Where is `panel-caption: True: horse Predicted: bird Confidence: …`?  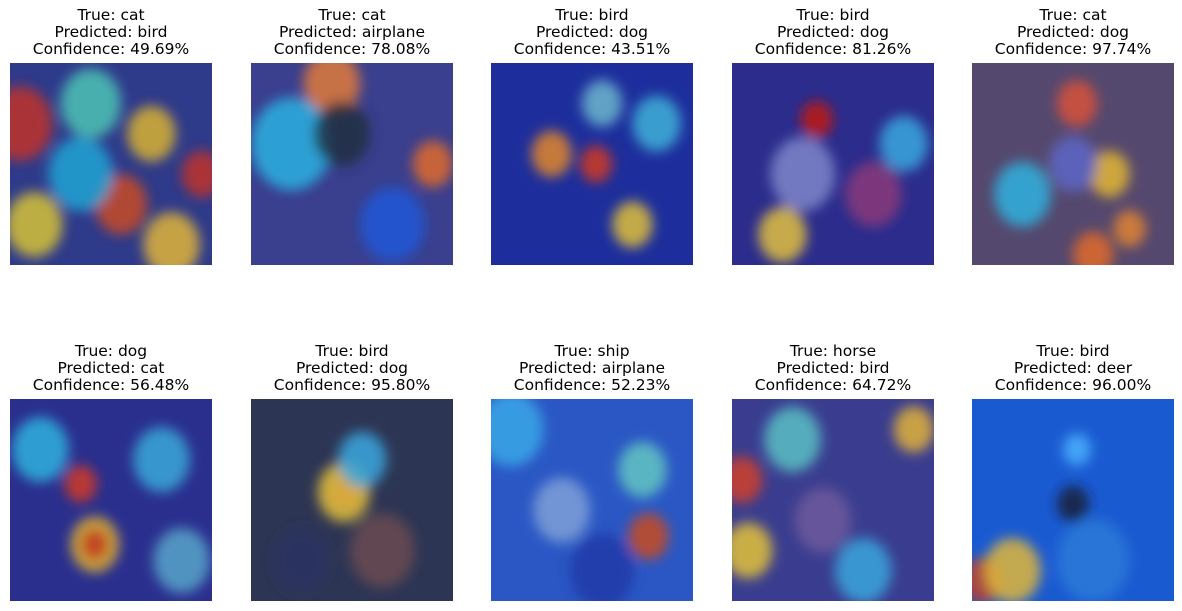
panel-caption: True: horse Predicted: bird Confidence: … is located at coordinates (833, 368).